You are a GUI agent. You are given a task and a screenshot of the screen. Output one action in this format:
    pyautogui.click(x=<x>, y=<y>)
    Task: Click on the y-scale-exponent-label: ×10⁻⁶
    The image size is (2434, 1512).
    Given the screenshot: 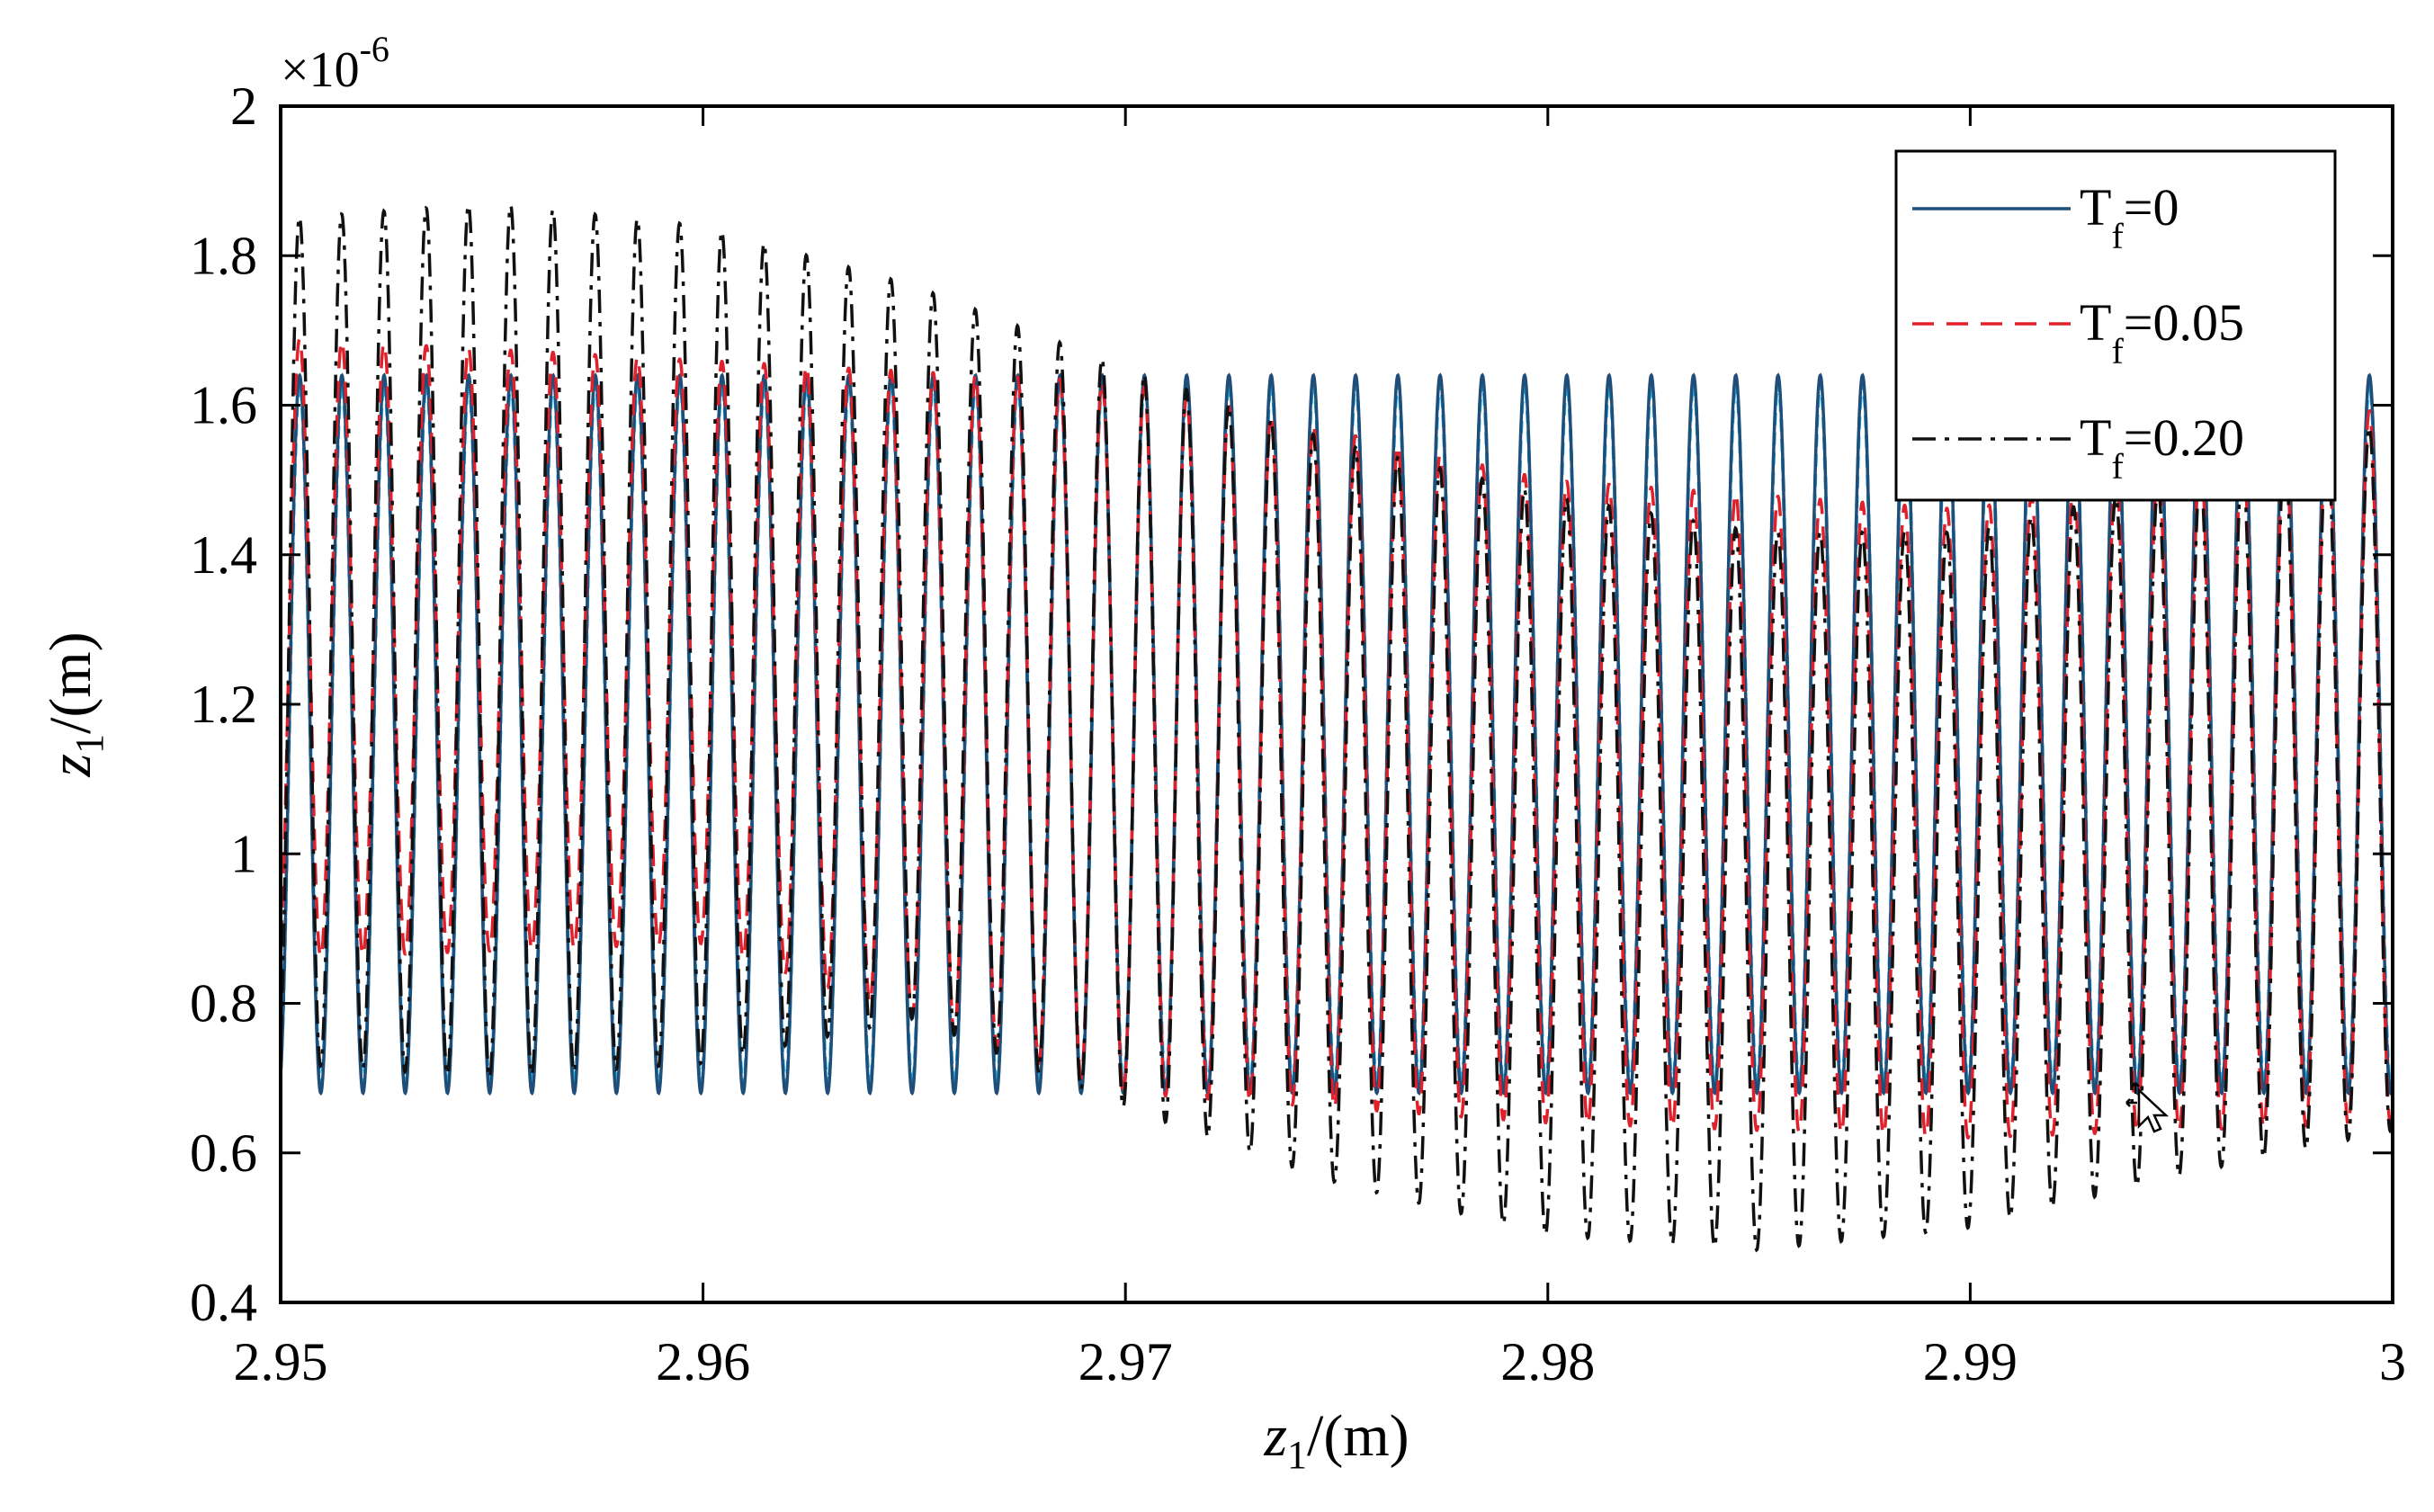 What is the action you would take?
    pyautogui.click(x=335, y=63)
    